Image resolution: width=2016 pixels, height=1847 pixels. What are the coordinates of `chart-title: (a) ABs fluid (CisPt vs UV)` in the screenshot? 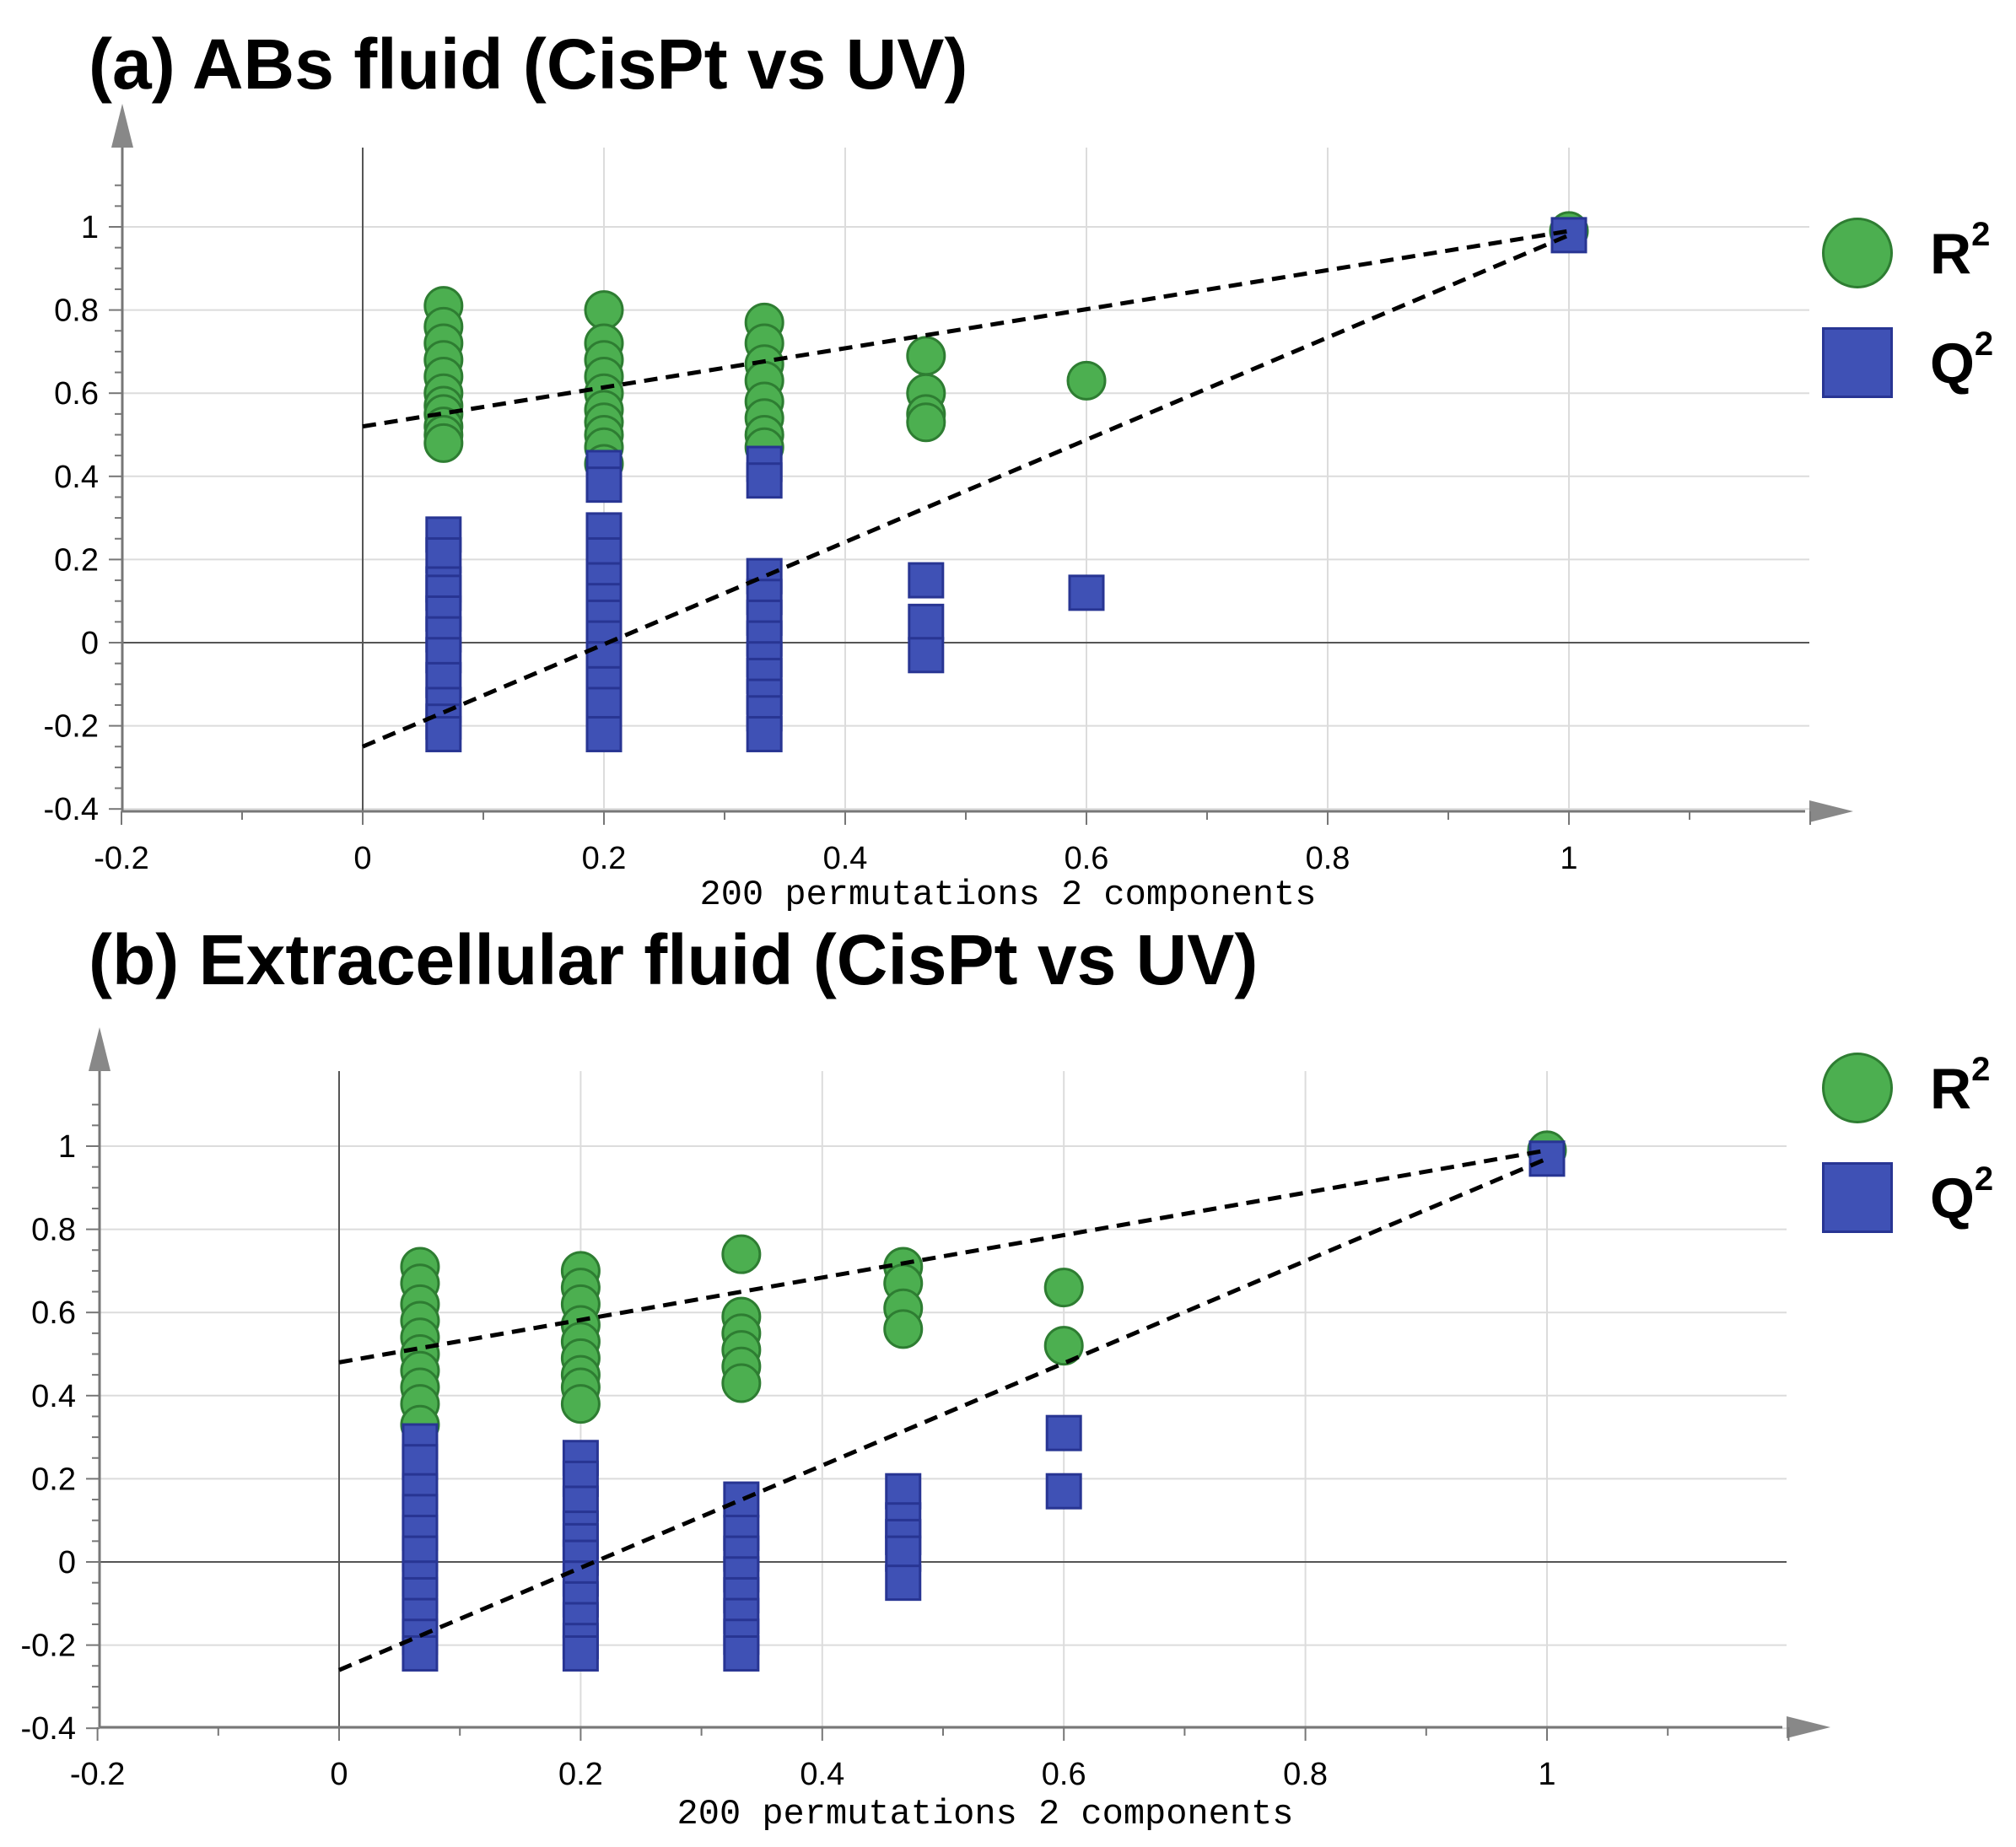 It's located at (528, 64).